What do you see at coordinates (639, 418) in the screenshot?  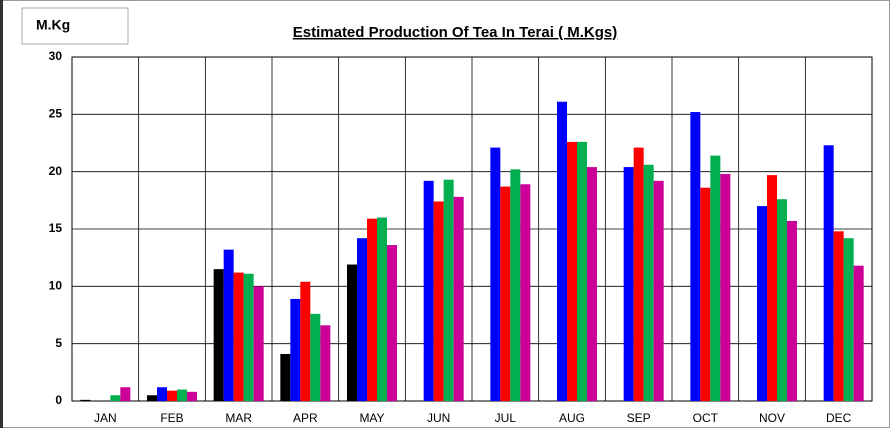 I see `x-tick-label: SEP` at bounding box center [639, 418].